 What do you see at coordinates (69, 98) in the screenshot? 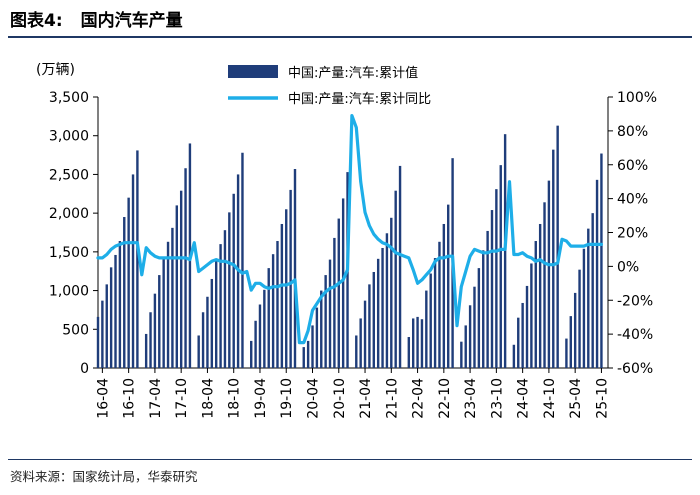
I see `y-left-tick-label: 3,500` at bounding box center [69, 98].